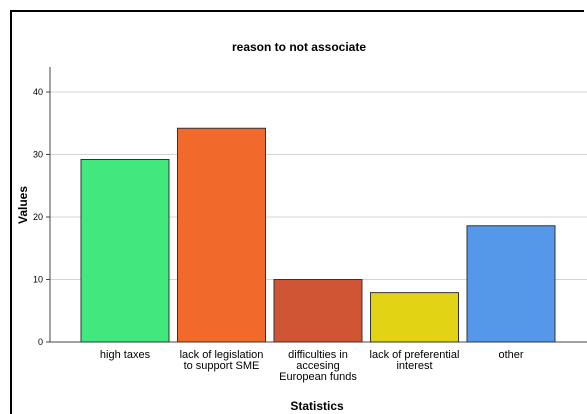 Image resolution: width=587 pixels, height=414 pixels. Describe the element at coordinates (299, 47) in the screenshot. I see `chart-title: reason to not associate` at that location.